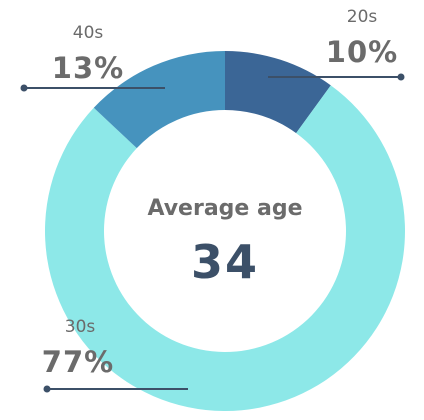 This screenshot has width=424, height=420. I want to click on slice-label-20s: 20s, so click(362, 17).